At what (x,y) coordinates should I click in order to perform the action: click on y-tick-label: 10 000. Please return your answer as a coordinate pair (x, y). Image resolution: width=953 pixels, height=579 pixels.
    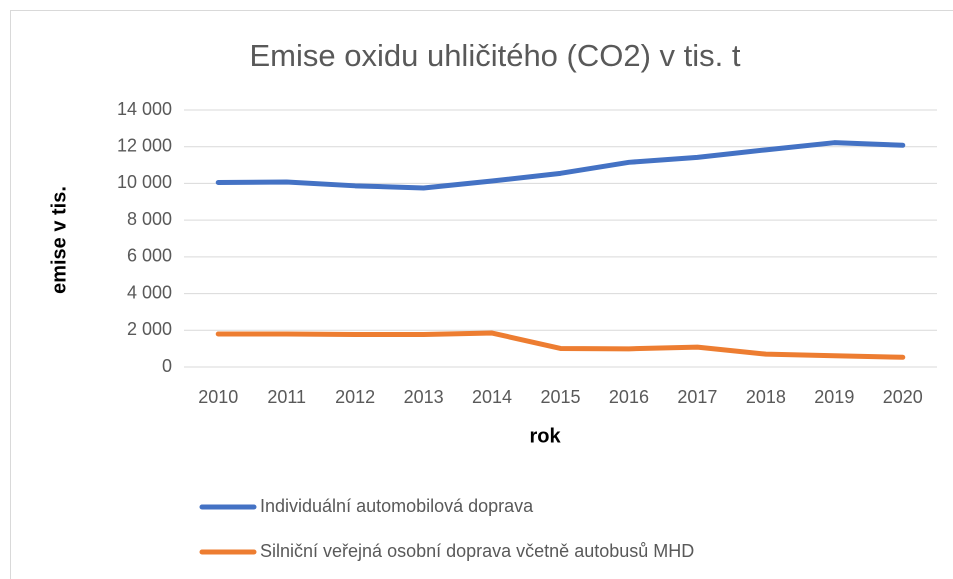
    Looking at the image, I should click on (144, 182).